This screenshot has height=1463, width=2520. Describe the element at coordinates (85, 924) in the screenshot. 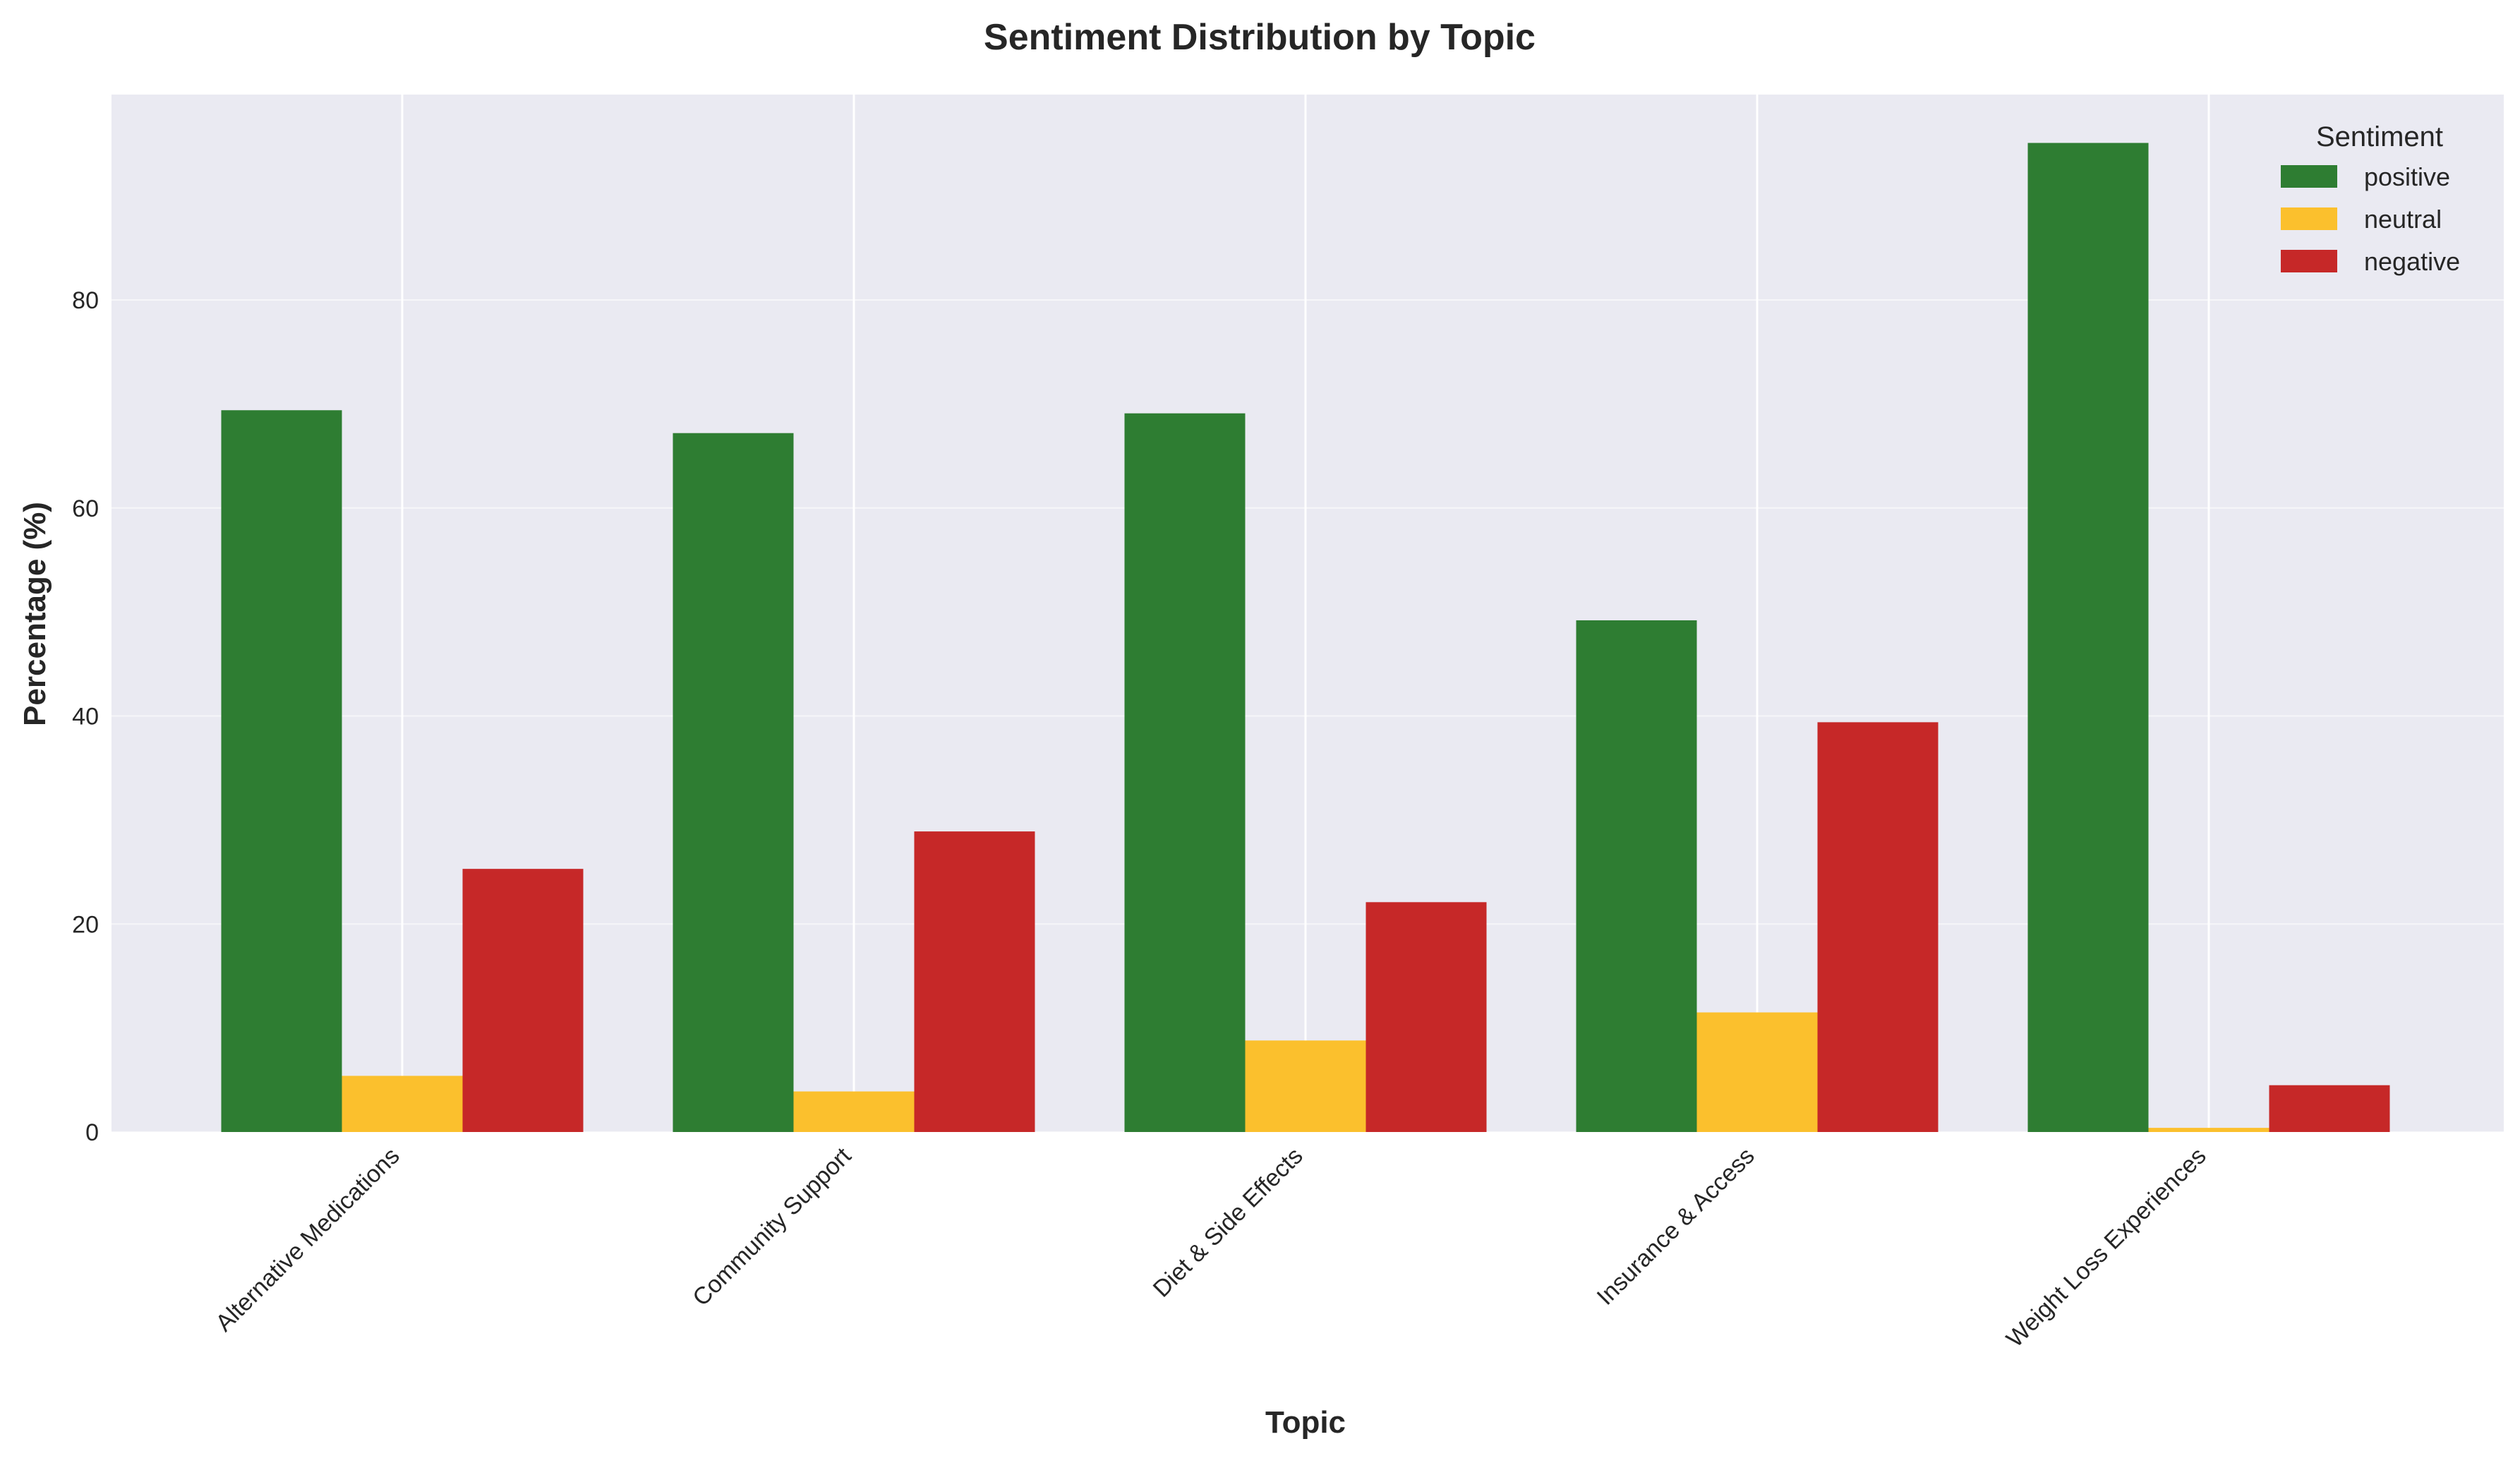

I see `y-tick-label: 20` at that location.